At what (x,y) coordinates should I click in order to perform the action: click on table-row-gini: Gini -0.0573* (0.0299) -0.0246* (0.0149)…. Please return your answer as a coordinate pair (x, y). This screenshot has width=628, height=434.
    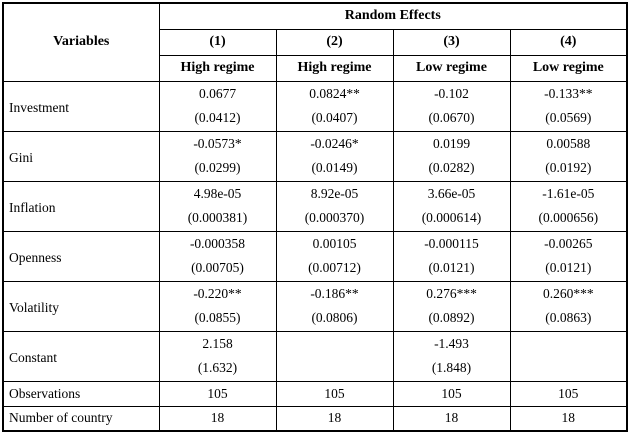
    Looking at the image, I should click on (315, 156).